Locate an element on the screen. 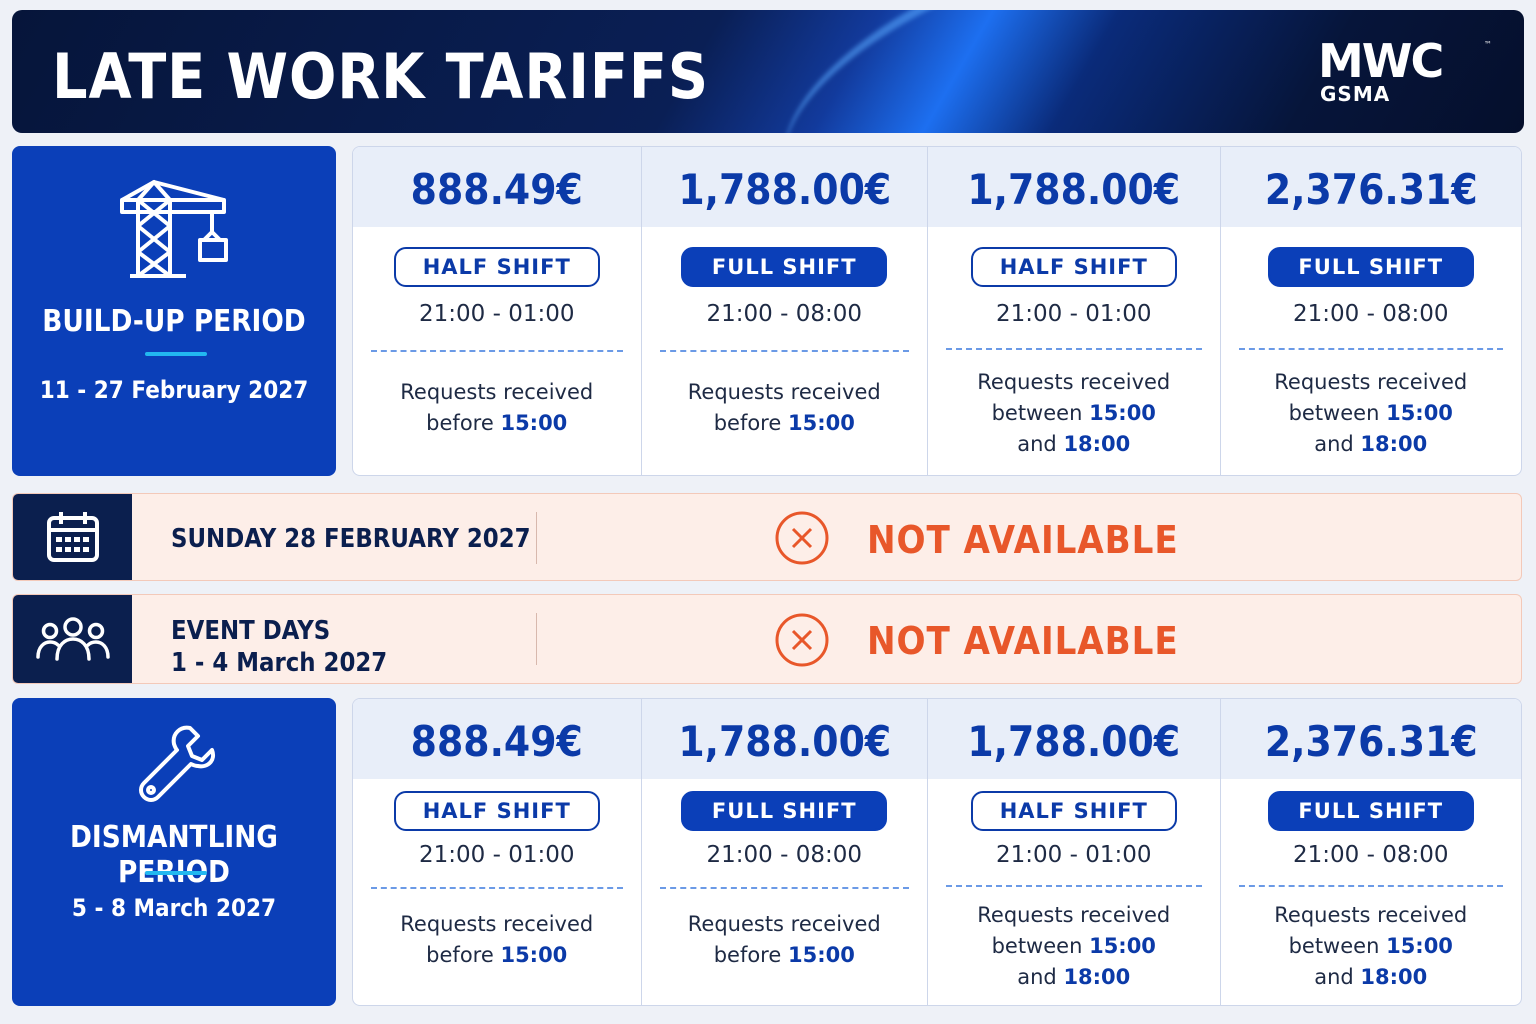 This screenshot has height=1024, width=1536. people-icon-box is located at coordinates (72, 639).